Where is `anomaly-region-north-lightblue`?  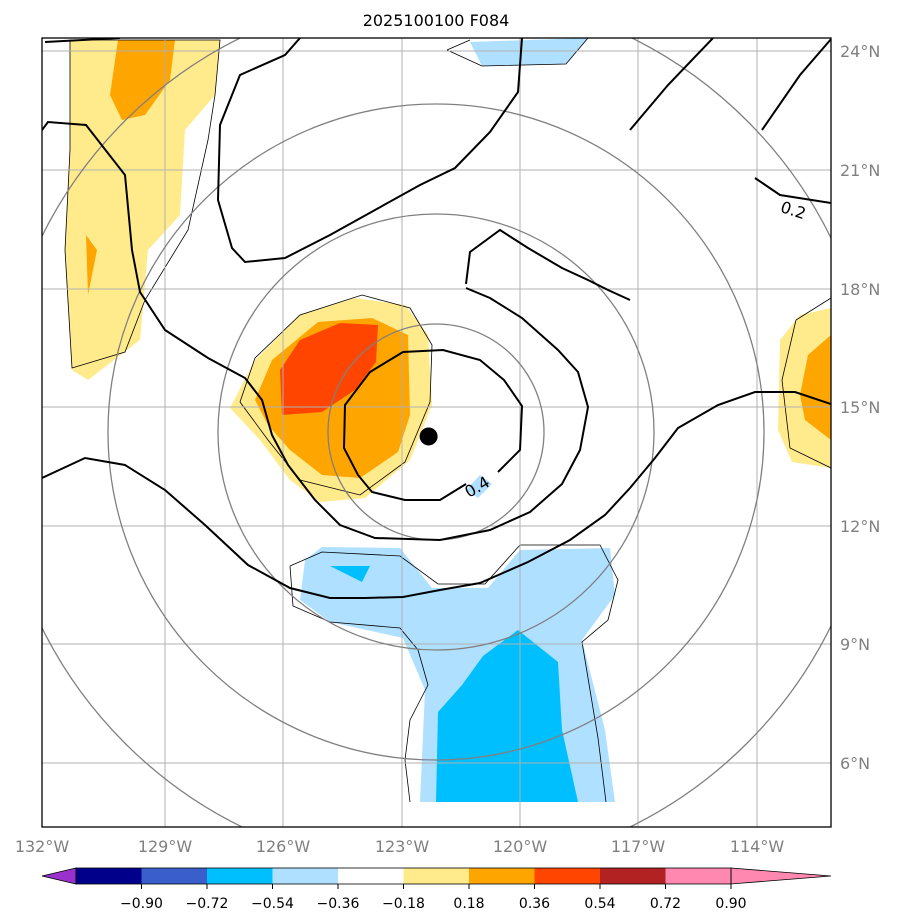 anomaly-region-north-lightblue is located at coordinates (529, 52).